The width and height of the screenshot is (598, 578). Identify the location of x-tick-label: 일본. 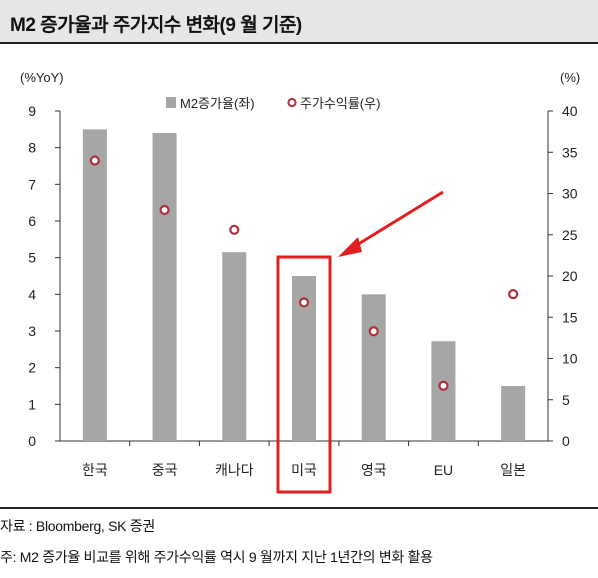
(513, 470).